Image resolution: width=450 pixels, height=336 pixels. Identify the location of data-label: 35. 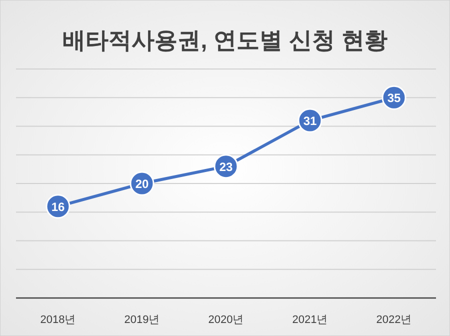
(394, 98).